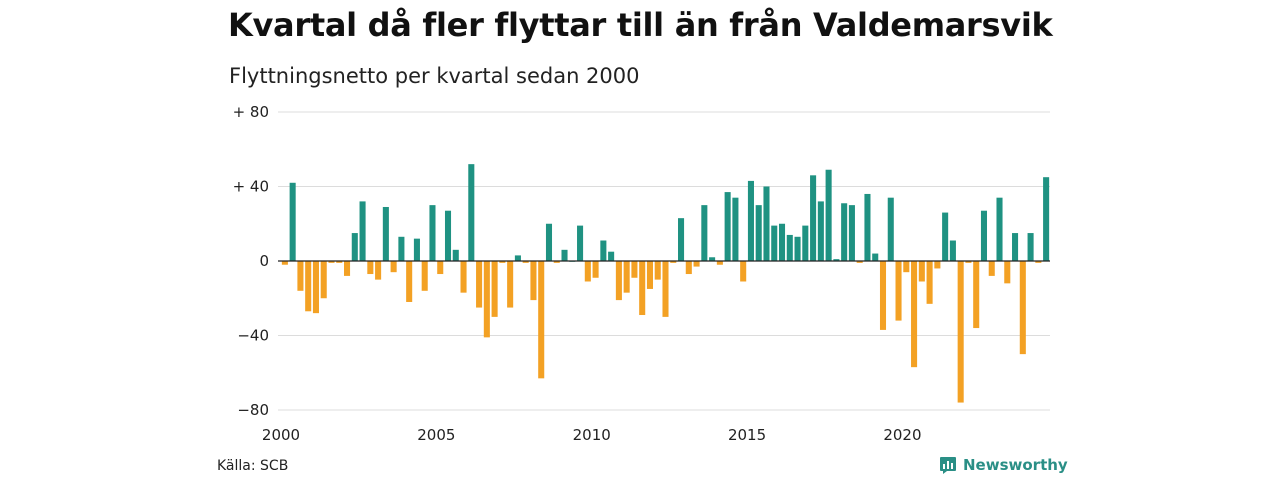 This screenshot has height=480, width=1280. I want to click on x-tick-label: 2005, so click(436, 435).